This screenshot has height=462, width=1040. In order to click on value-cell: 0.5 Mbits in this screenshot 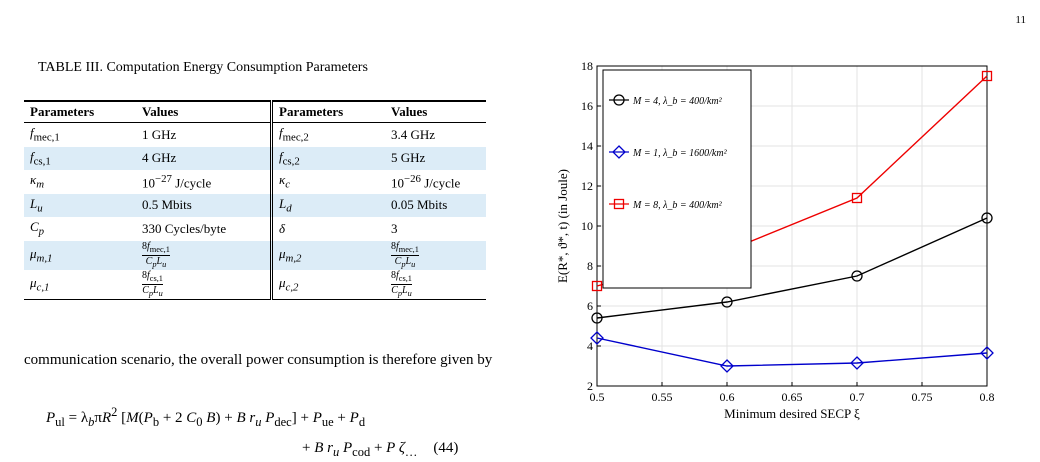, I will do `click(204, 205)`.